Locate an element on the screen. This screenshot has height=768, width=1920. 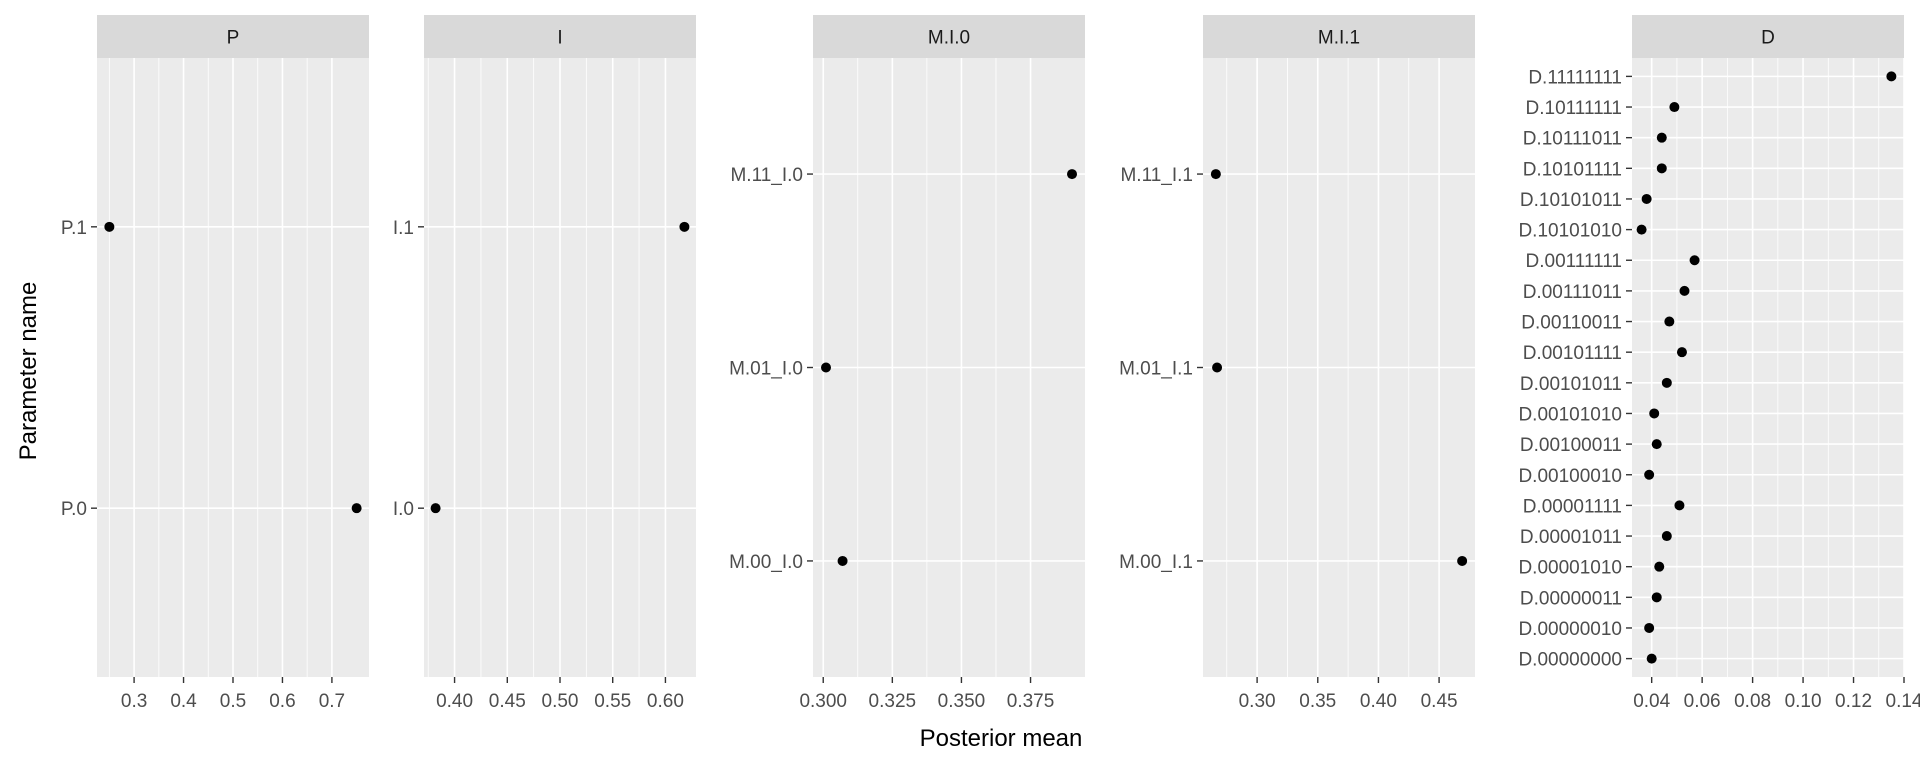
y-tick-label: D.10101010 is located at coordinates (1570, 231).